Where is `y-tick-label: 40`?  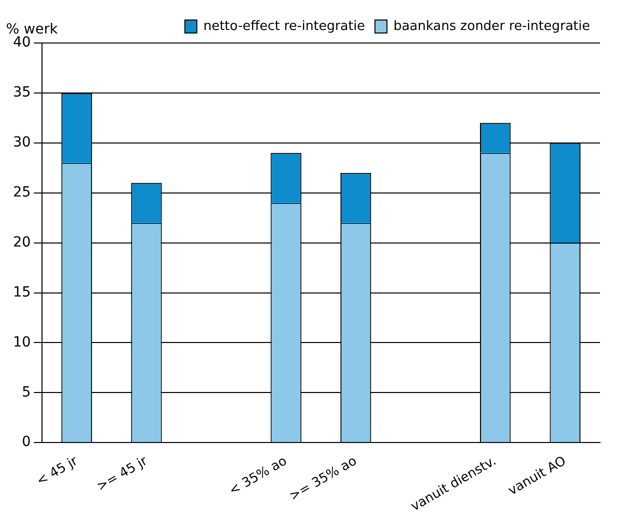
y-tick-label: 40 is located at coordinates (21, 42).